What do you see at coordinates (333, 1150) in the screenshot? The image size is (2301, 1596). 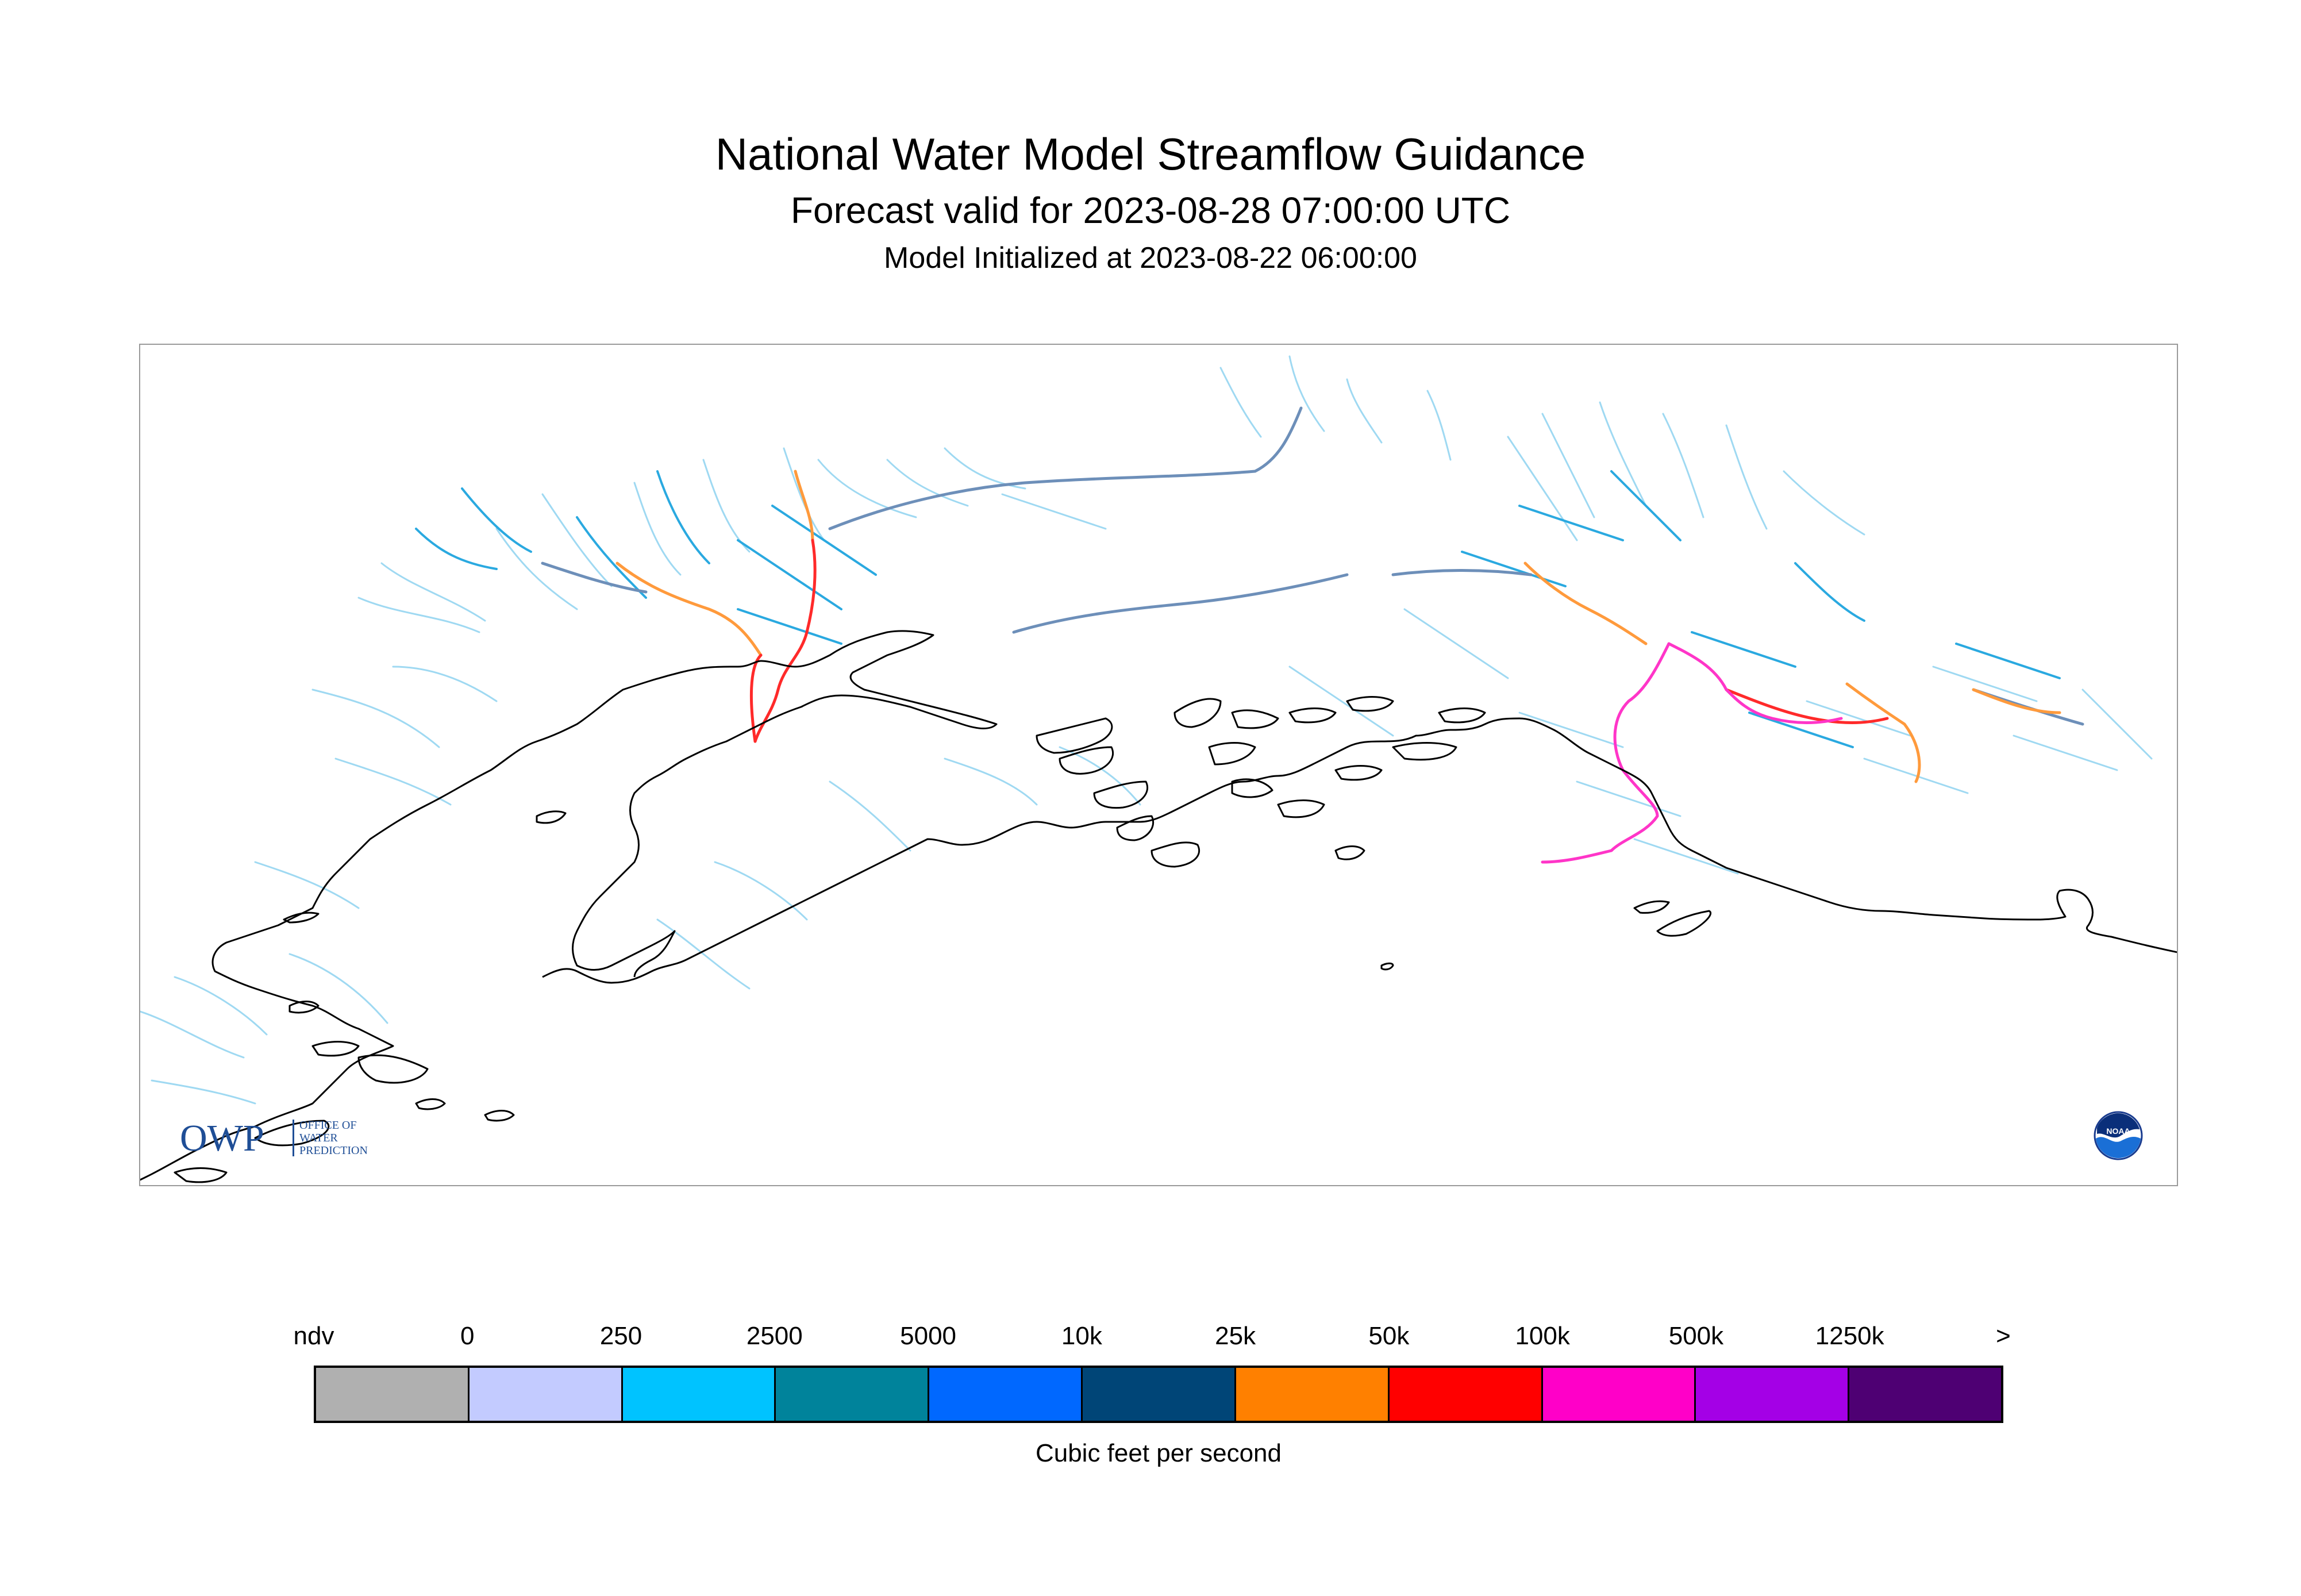 I see `owp-logo-text-line: PREDICTION` at bounding box center [333, 1150].